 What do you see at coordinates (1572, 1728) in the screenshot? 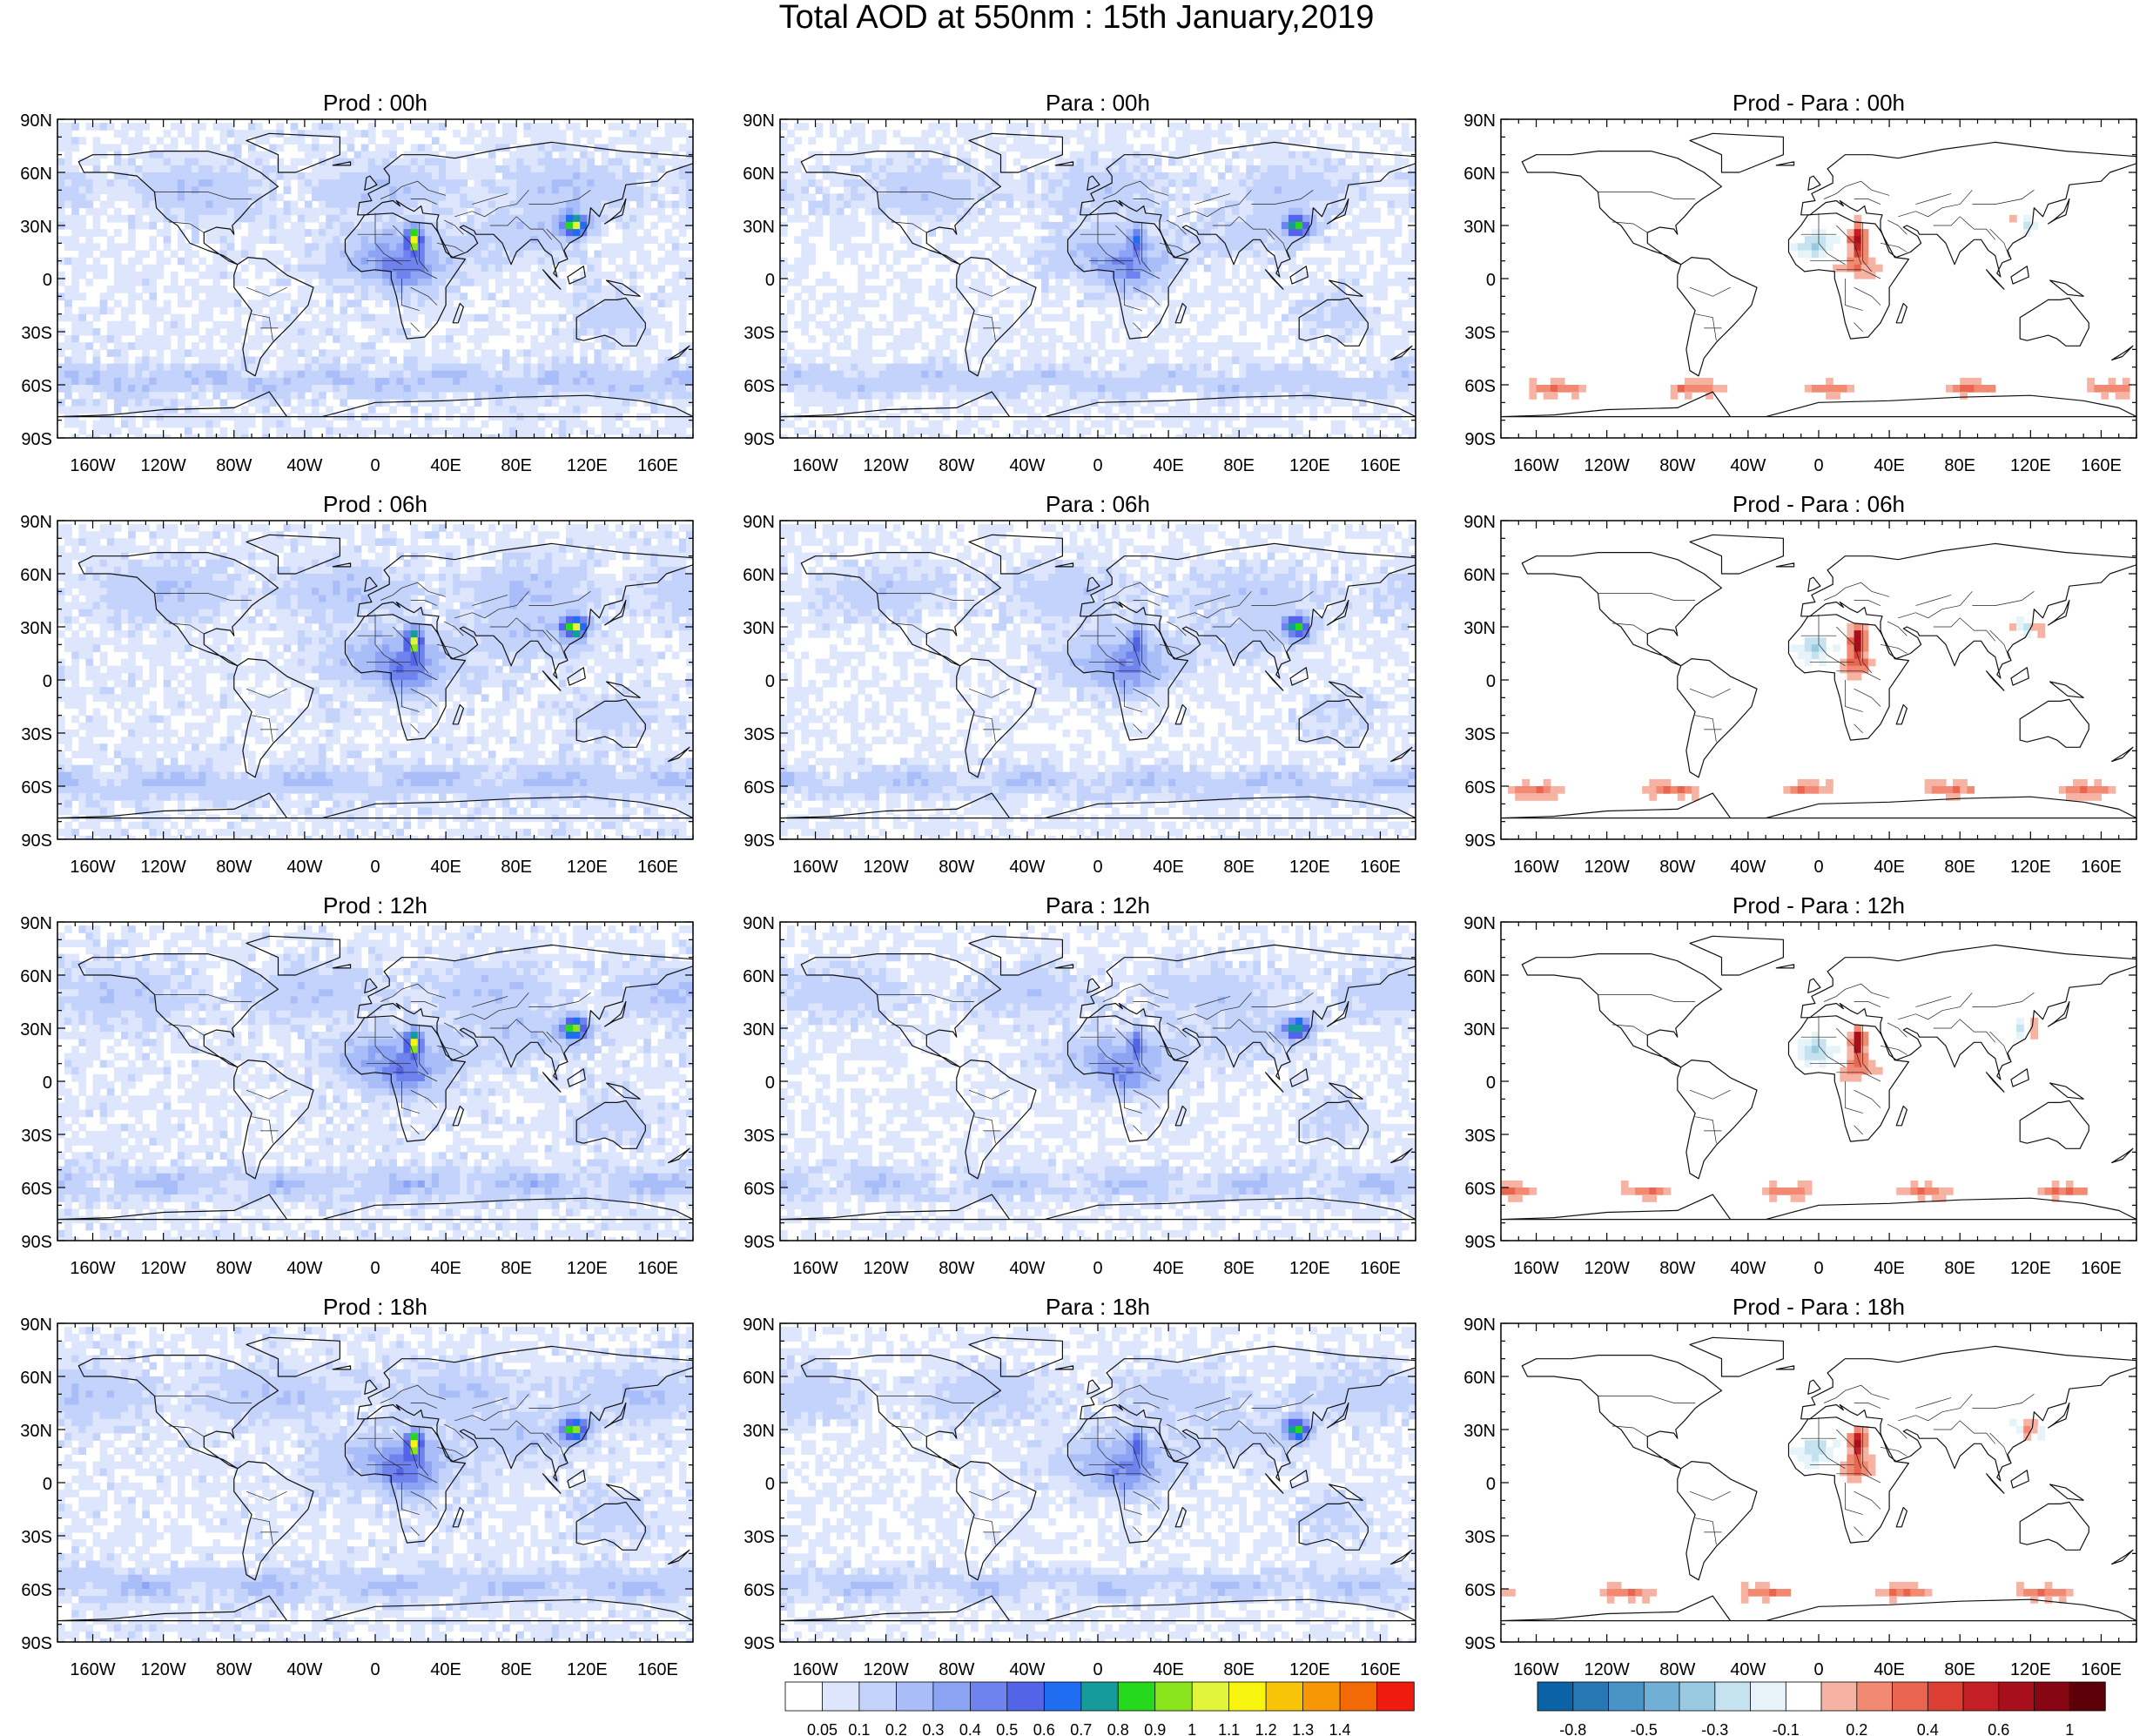
I see `colorbar-label: -0.8` at bounding box center [1572, 1728].